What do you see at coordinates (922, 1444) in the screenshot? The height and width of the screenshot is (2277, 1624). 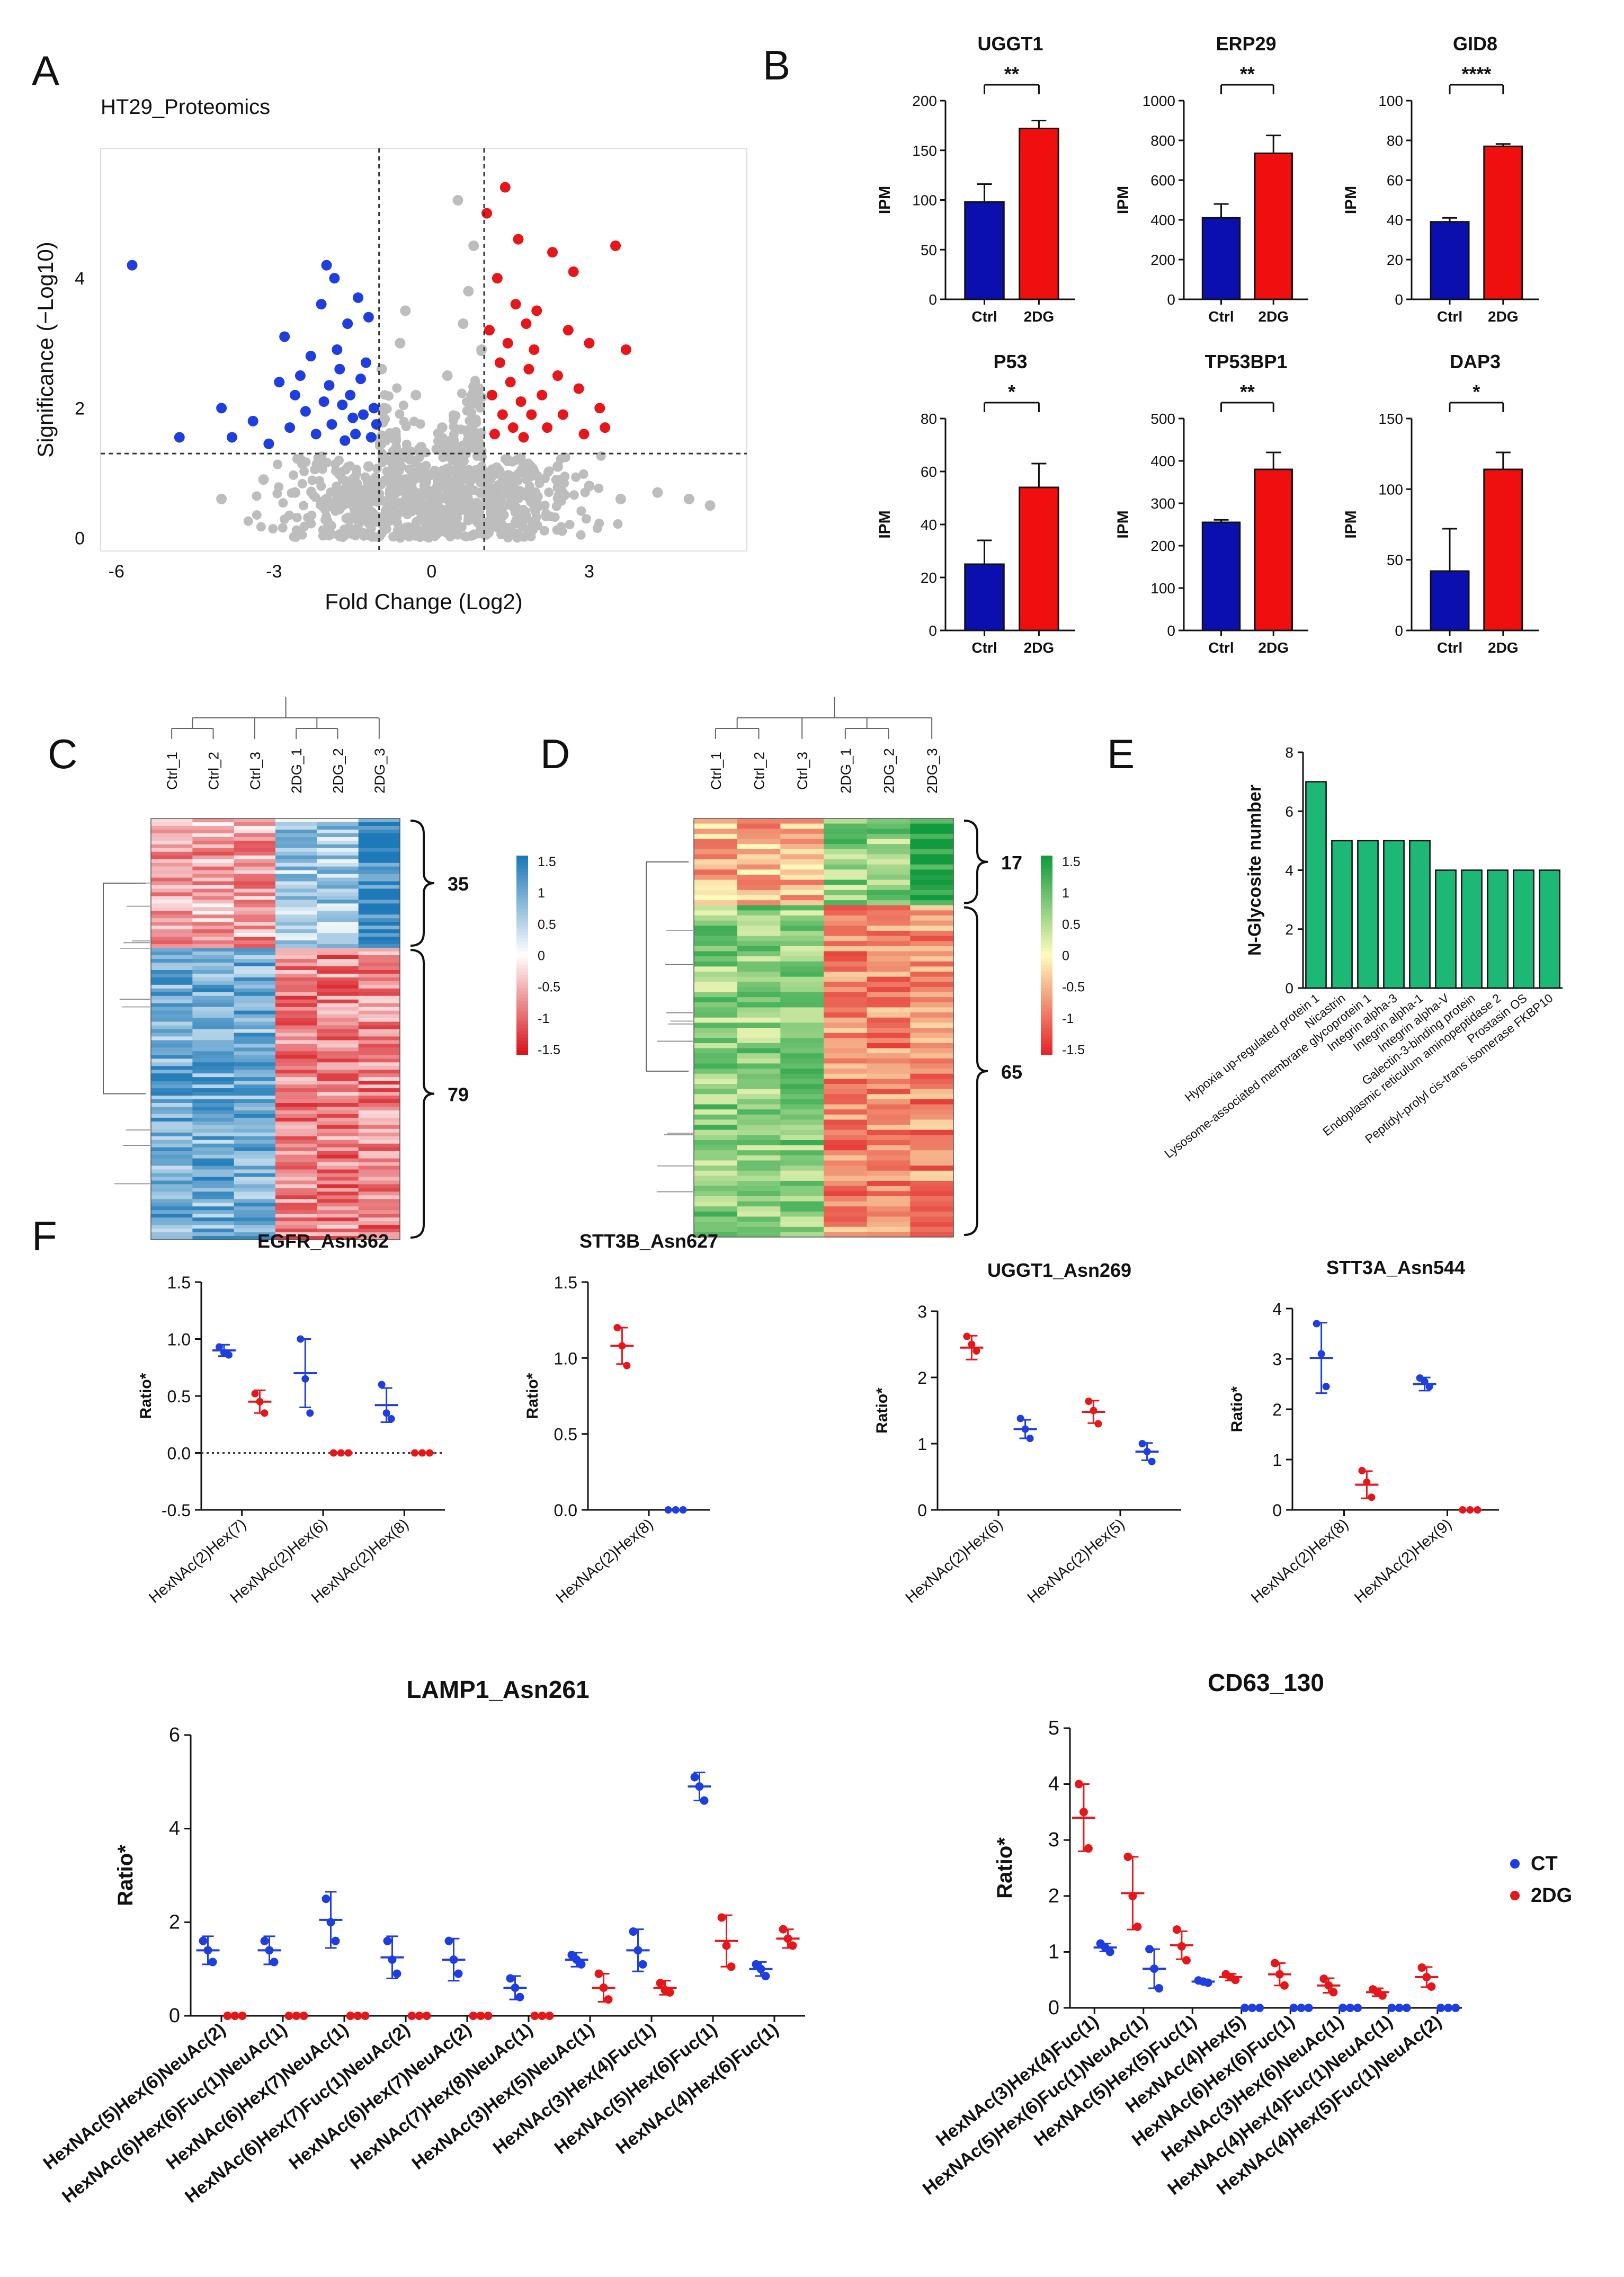 I see `y-tick-label: 1` at bounding box center [922, 1444].